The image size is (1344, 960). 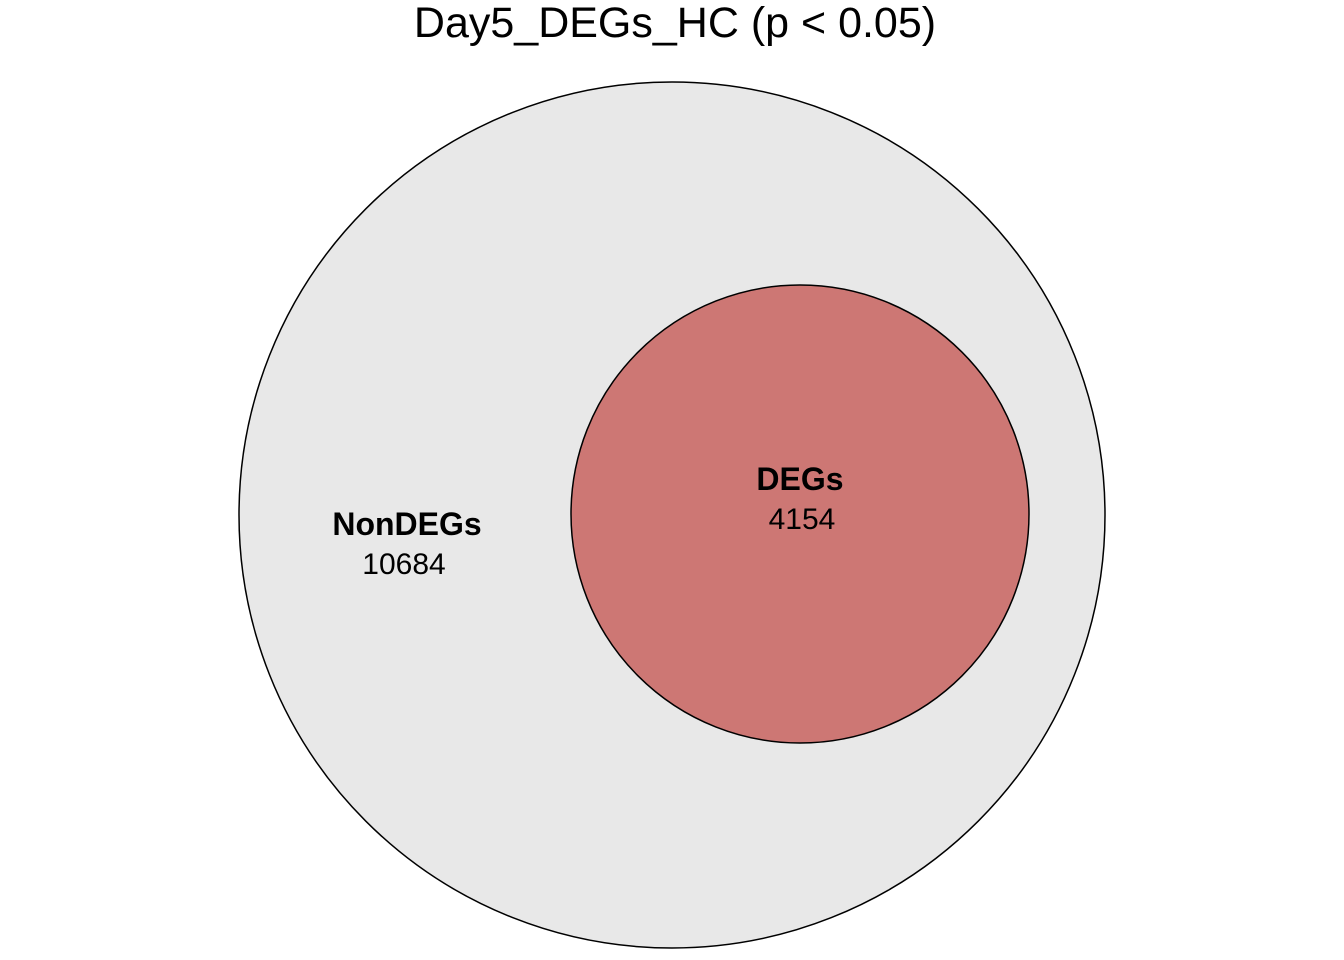 What do you see at coordinates (403, 564) in the screenshot?
I see `nondegs-set-count: 10684` at bounding box center [403, 564].